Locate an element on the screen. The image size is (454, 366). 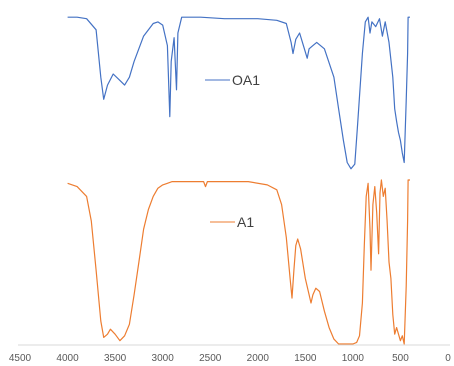
legend-a1-label: A1 is located at coordinates (245, 222).